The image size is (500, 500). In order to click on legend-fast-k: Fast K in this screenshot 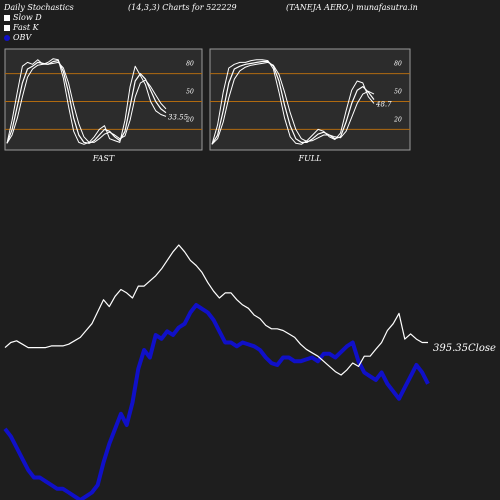, I will do `click(21, 27)`.